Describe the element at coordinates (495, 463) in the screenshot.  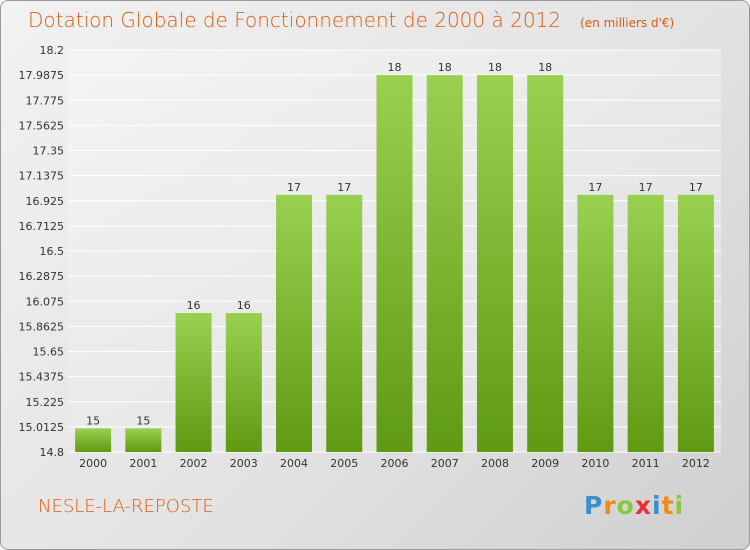
I see `x-tick-label-2008: 2008` at that location.